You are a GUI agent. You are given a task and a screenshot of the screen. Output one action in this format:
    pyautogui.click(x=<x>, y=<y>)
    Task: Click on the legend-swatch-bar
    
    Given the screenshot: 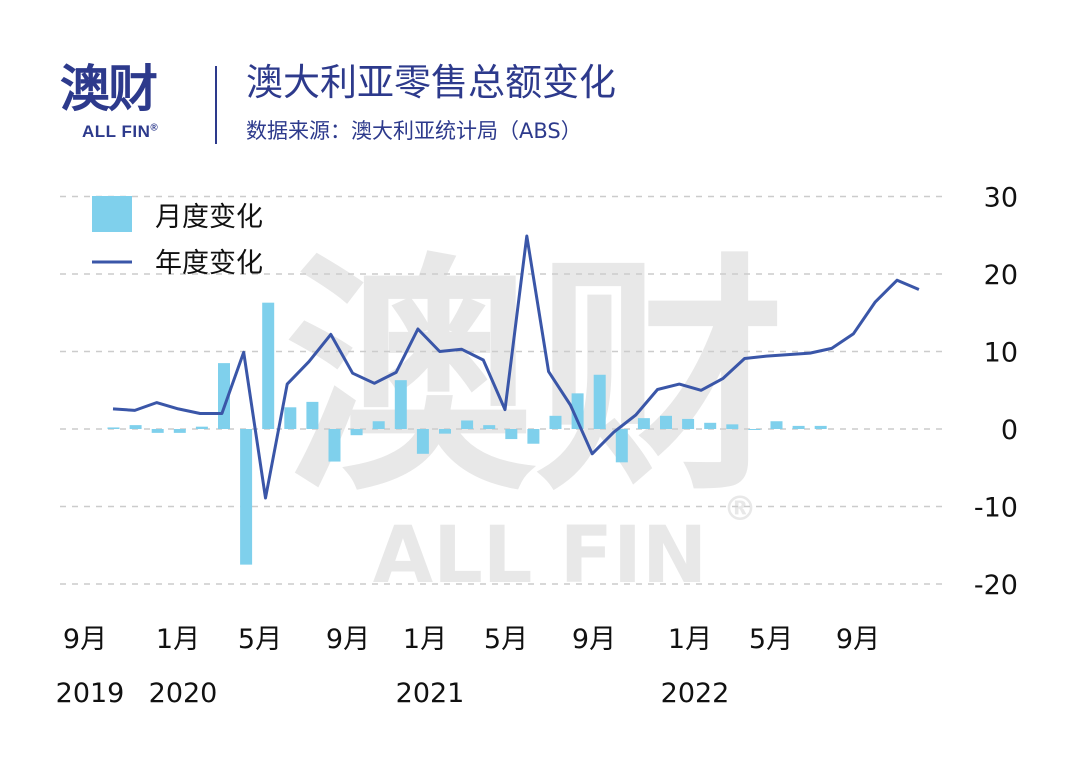 What is the action you would take?
    pyautogui.click(x=112, y=214)
    